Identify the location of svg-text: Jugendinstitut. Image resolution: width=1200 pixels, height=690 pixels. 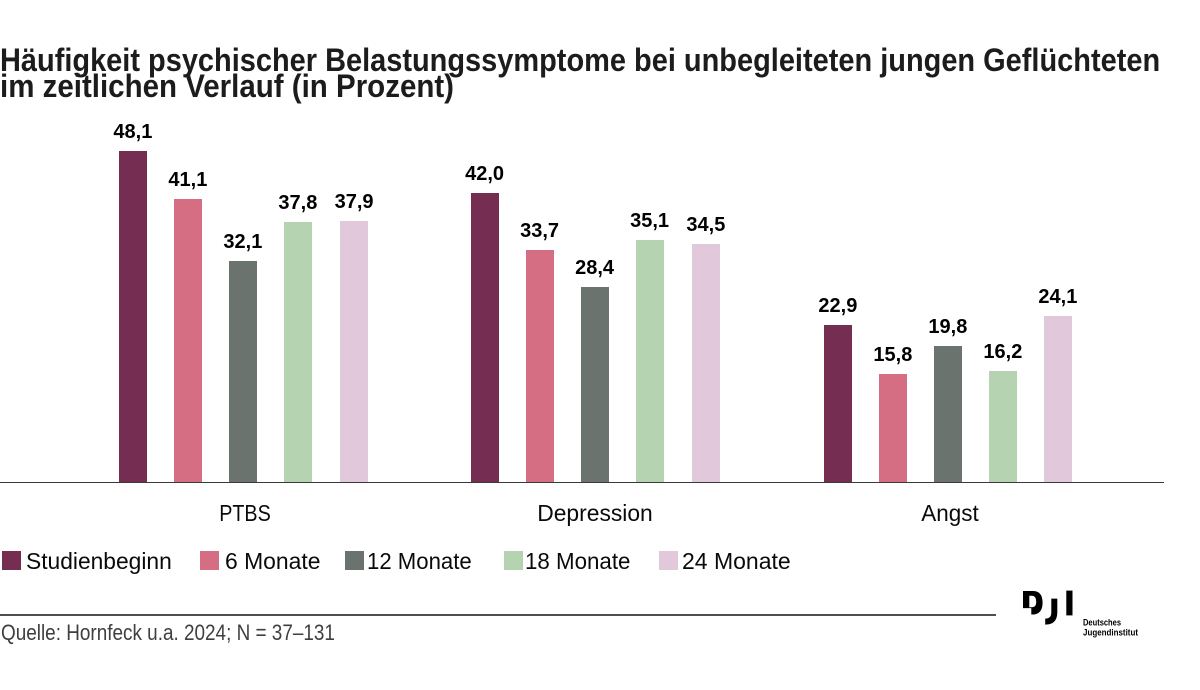
(1110, 632).